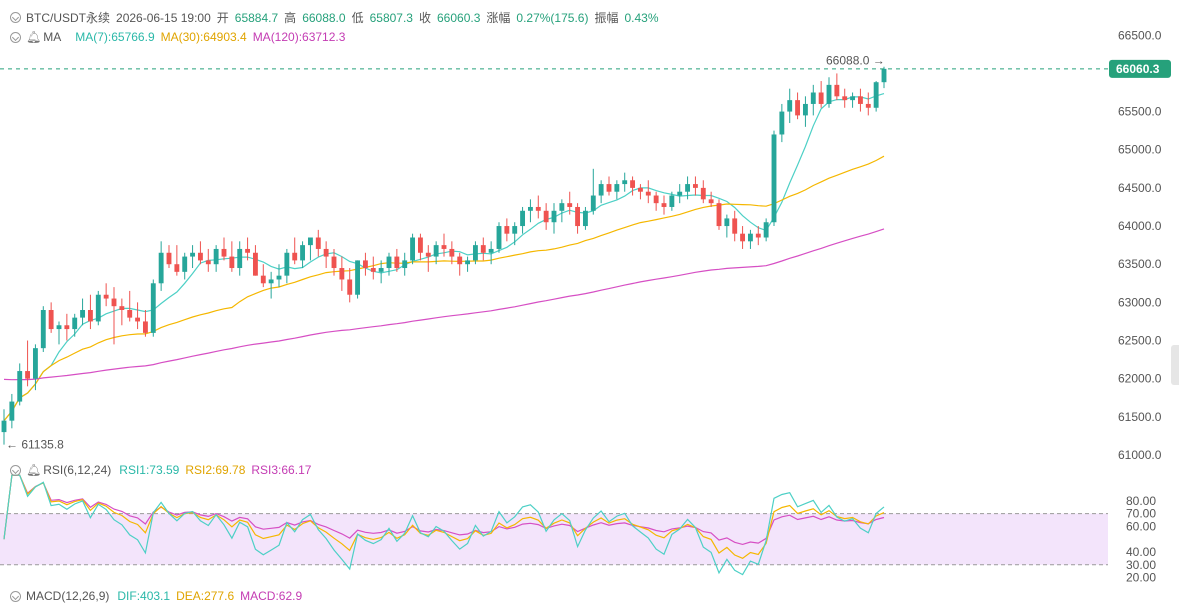 This screenshot has width=1179, height=603. I want to click on change-value: 0.27%(175.6), so click(552, 17).